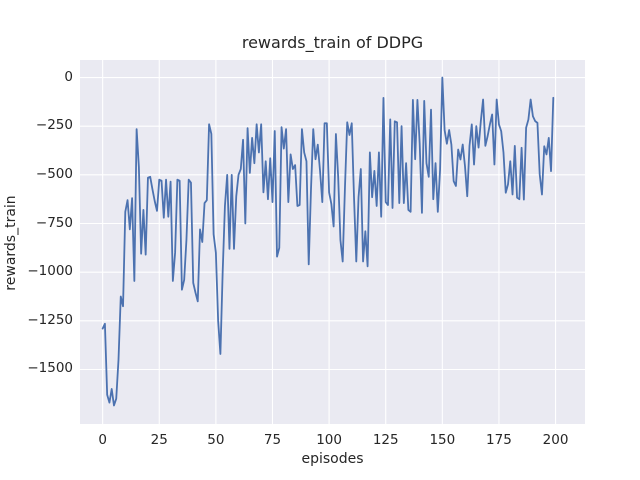  What do you see at coordinates (102, 440) in the screenshot?
I see `x-tick-label: 0` at bounding box center [102, 440].